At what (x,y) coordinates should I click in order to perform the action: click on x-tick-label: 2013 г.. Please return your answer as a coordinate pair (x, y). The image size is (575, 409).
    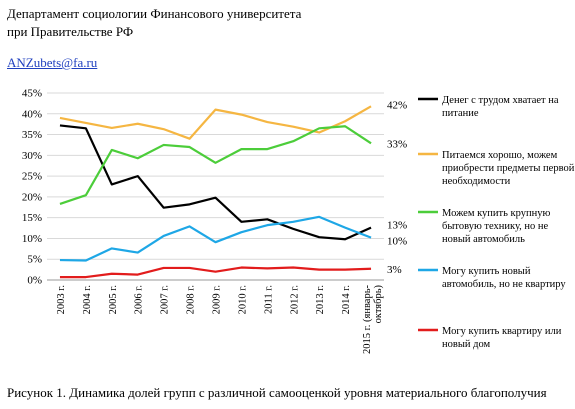
    Looking at the image, I should click on (320, 299).